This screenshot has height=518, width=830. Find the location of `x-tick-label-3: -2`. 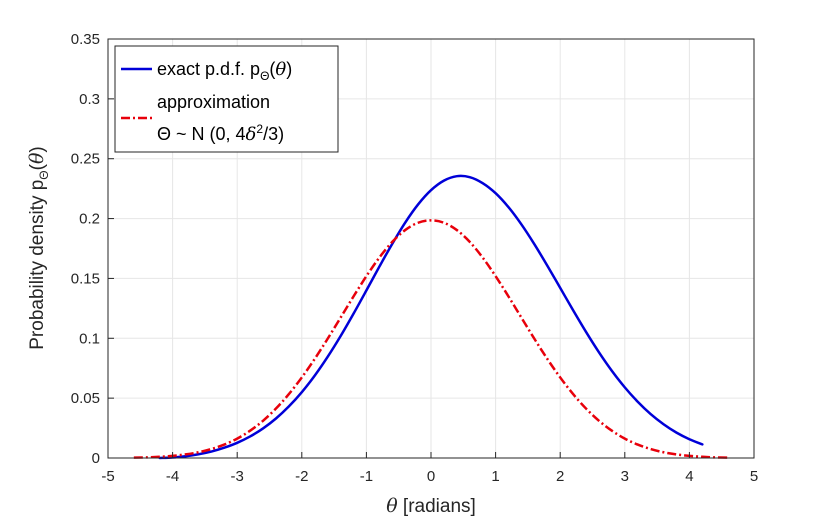

x-tick-label-3: -2 is located at coordinates (301, 476).